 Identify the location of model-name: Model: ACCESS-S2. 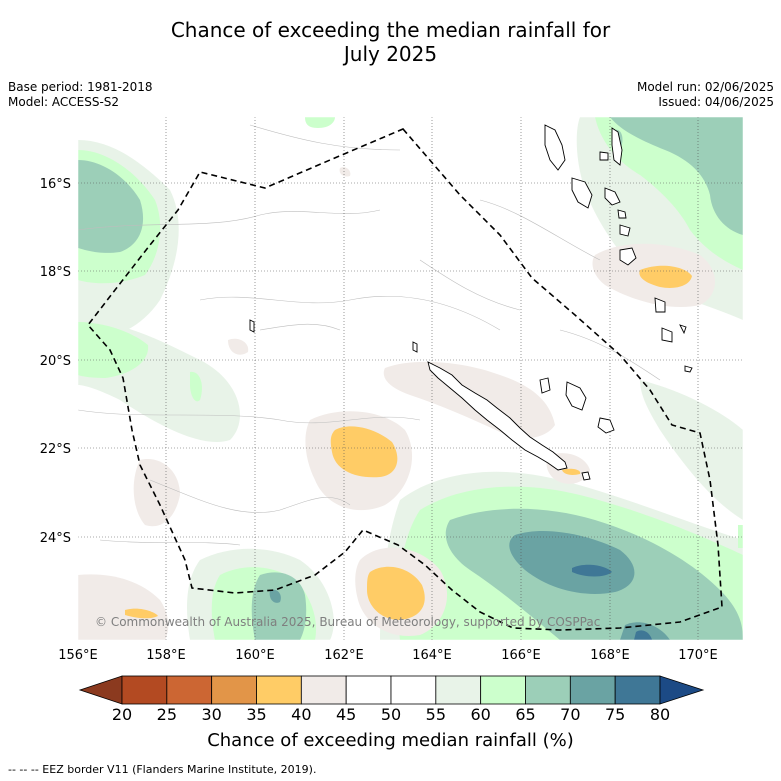
(64, 102).